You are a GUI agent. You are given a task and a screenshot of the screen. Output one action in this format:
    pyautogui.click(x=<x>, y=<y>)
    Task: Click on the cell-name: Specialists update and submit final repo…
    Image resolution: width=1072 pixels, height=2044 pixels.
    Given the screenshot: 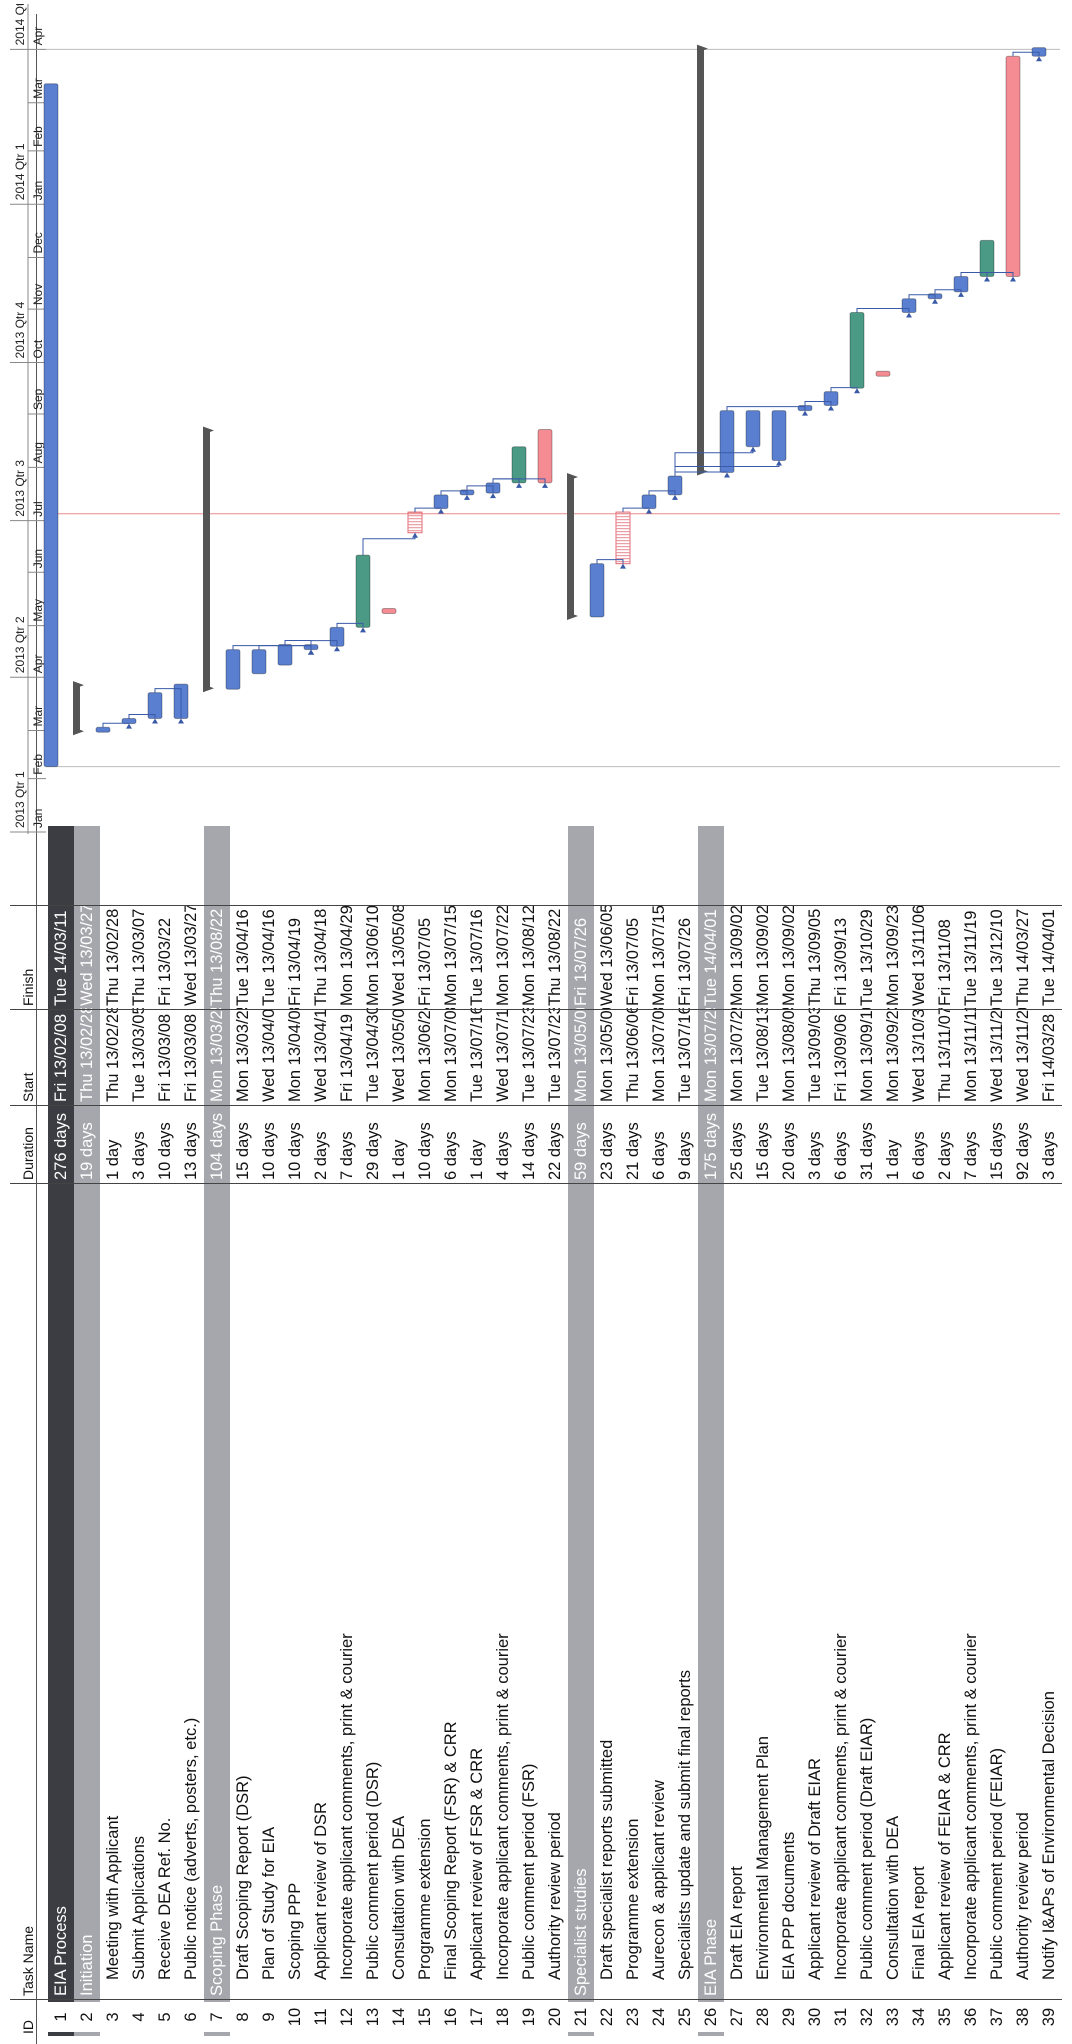 What is the action you would take?
    pyautogui.click(x=685, y=1824)
    